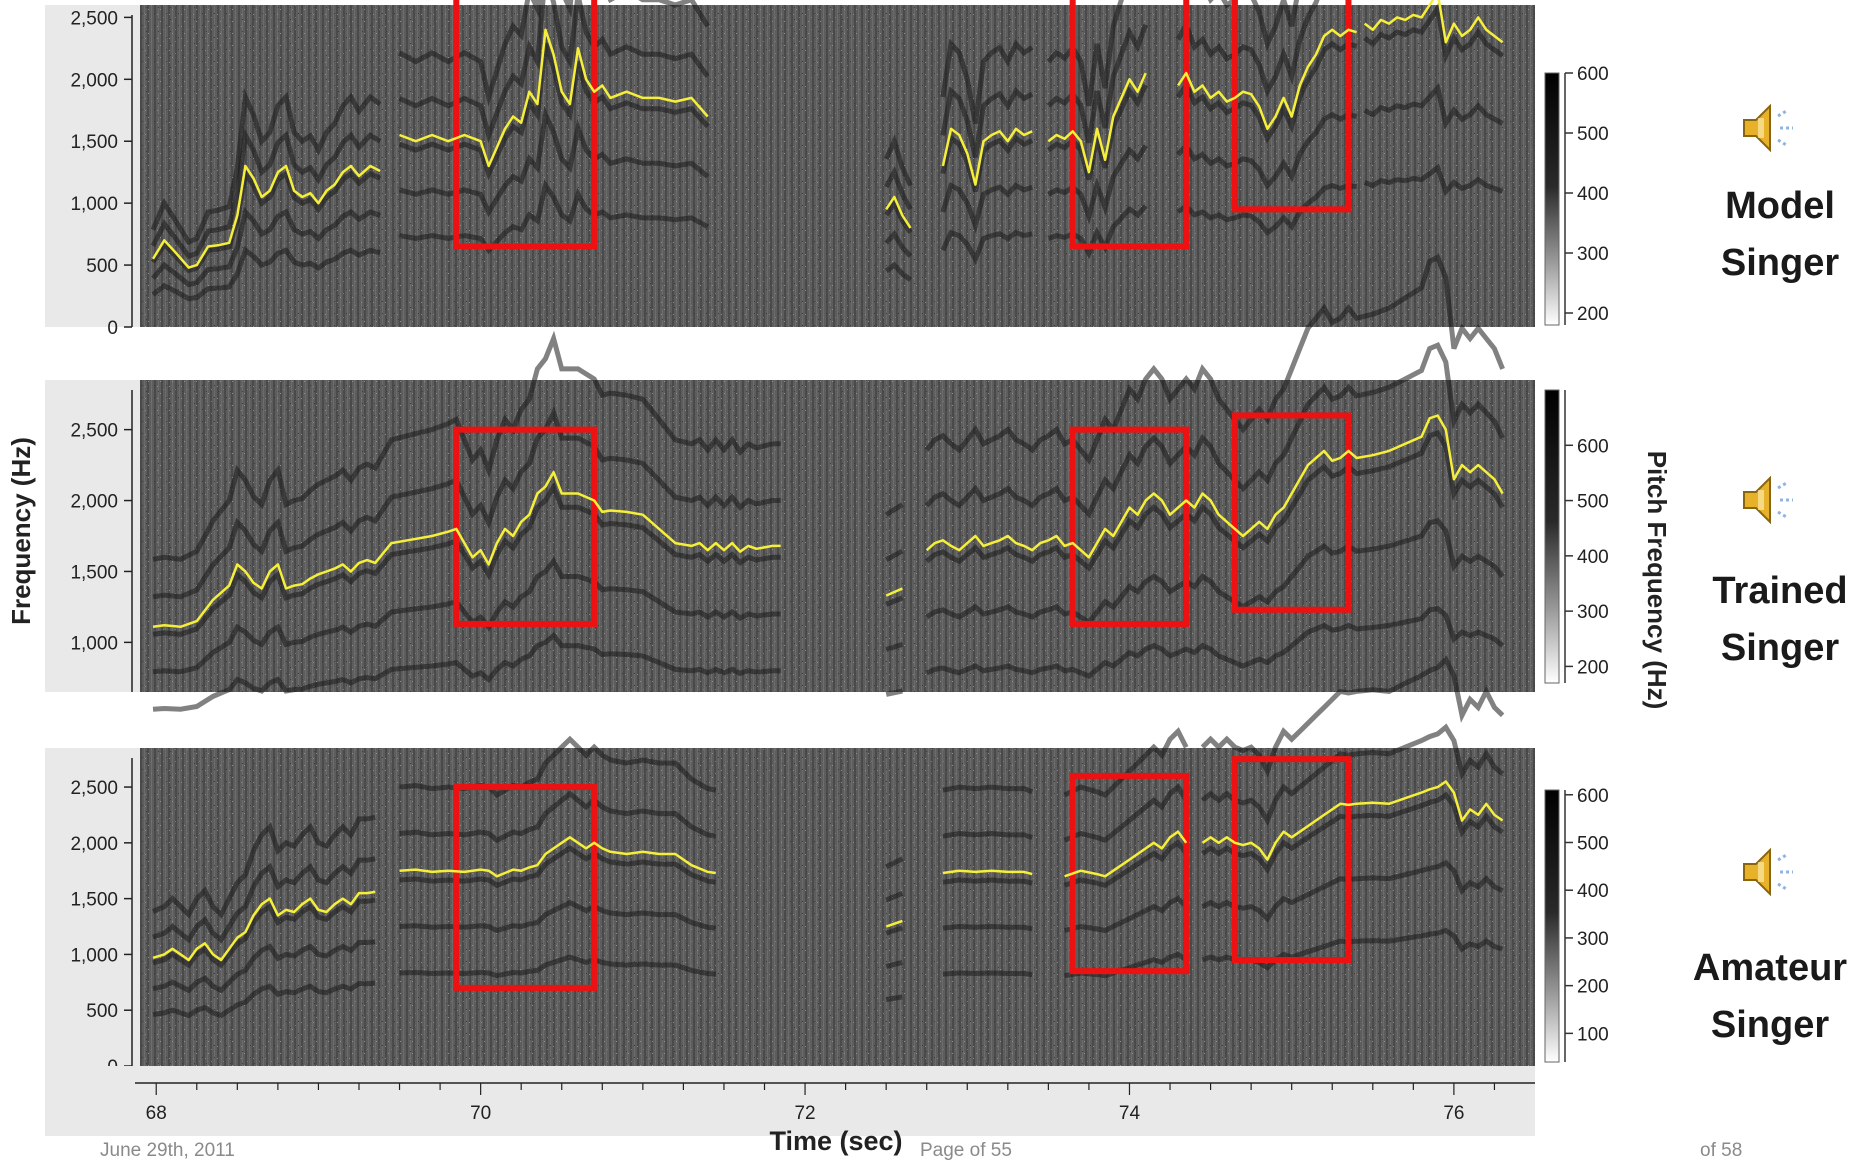  What do you see at coordinates (102, 1011) in the screenshot?
I see `y-tick-label: 500` at bounding box center [102, 1011].